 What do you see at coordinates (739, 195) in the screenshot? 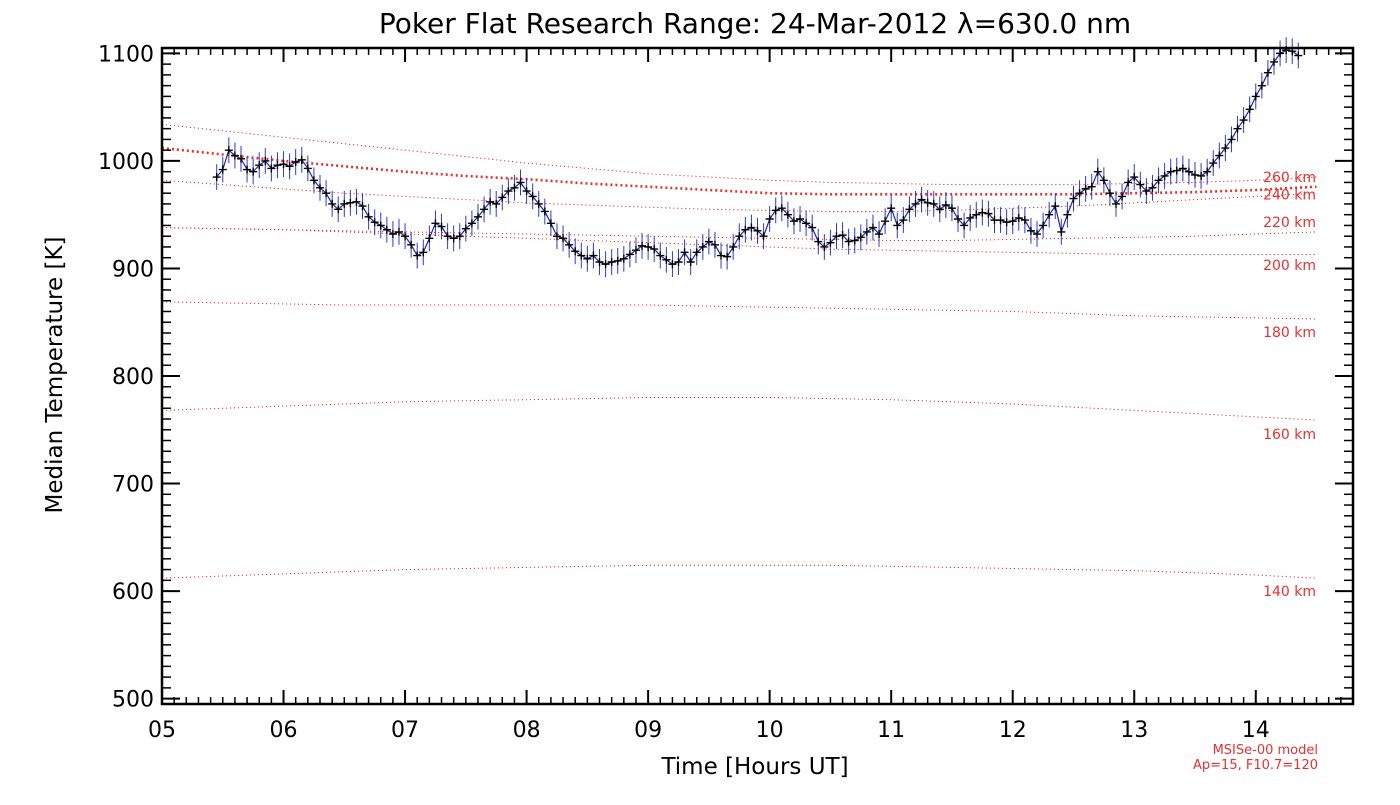
I see `model-curve-240-km` at bounding box center [739, 195].